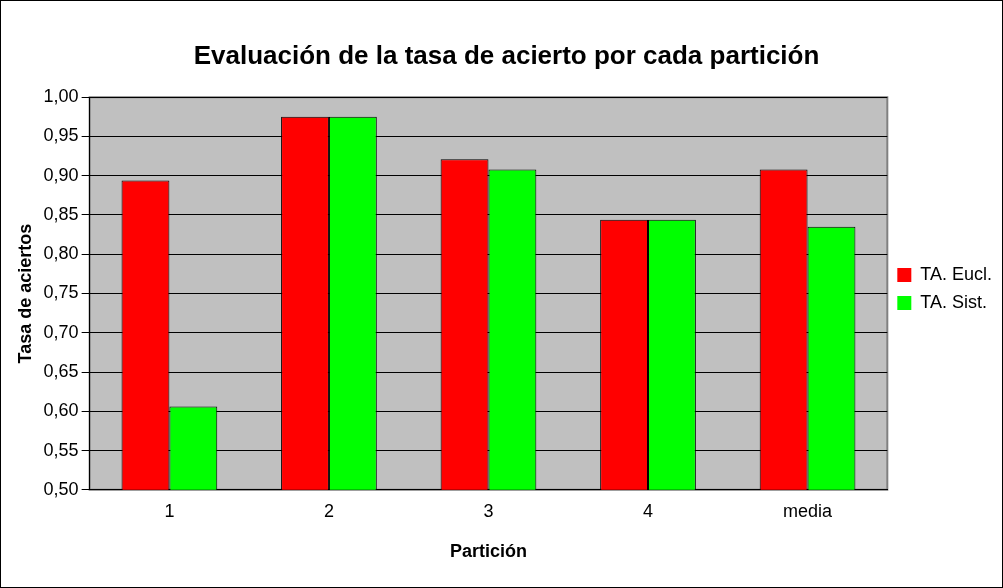 The height and width of the screenshot is (588, 1003). What do you see at coordinates (61, 292) in the screenshot?
I see `y-tick-label: 0,75` at bounding box center [61, 292].